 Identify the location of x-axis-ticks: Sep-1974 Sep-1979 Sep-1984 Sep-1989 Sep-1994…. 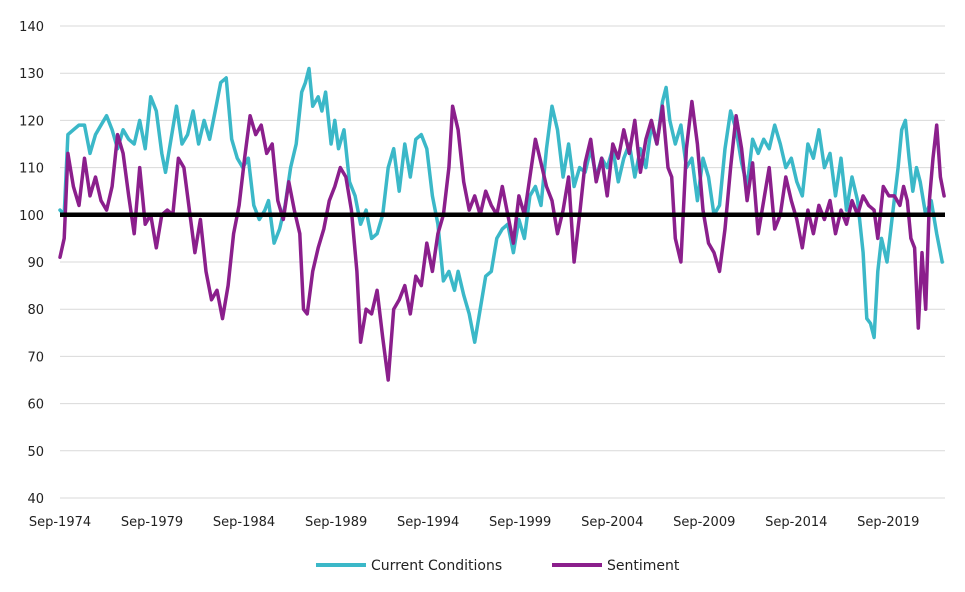
(474, 522).